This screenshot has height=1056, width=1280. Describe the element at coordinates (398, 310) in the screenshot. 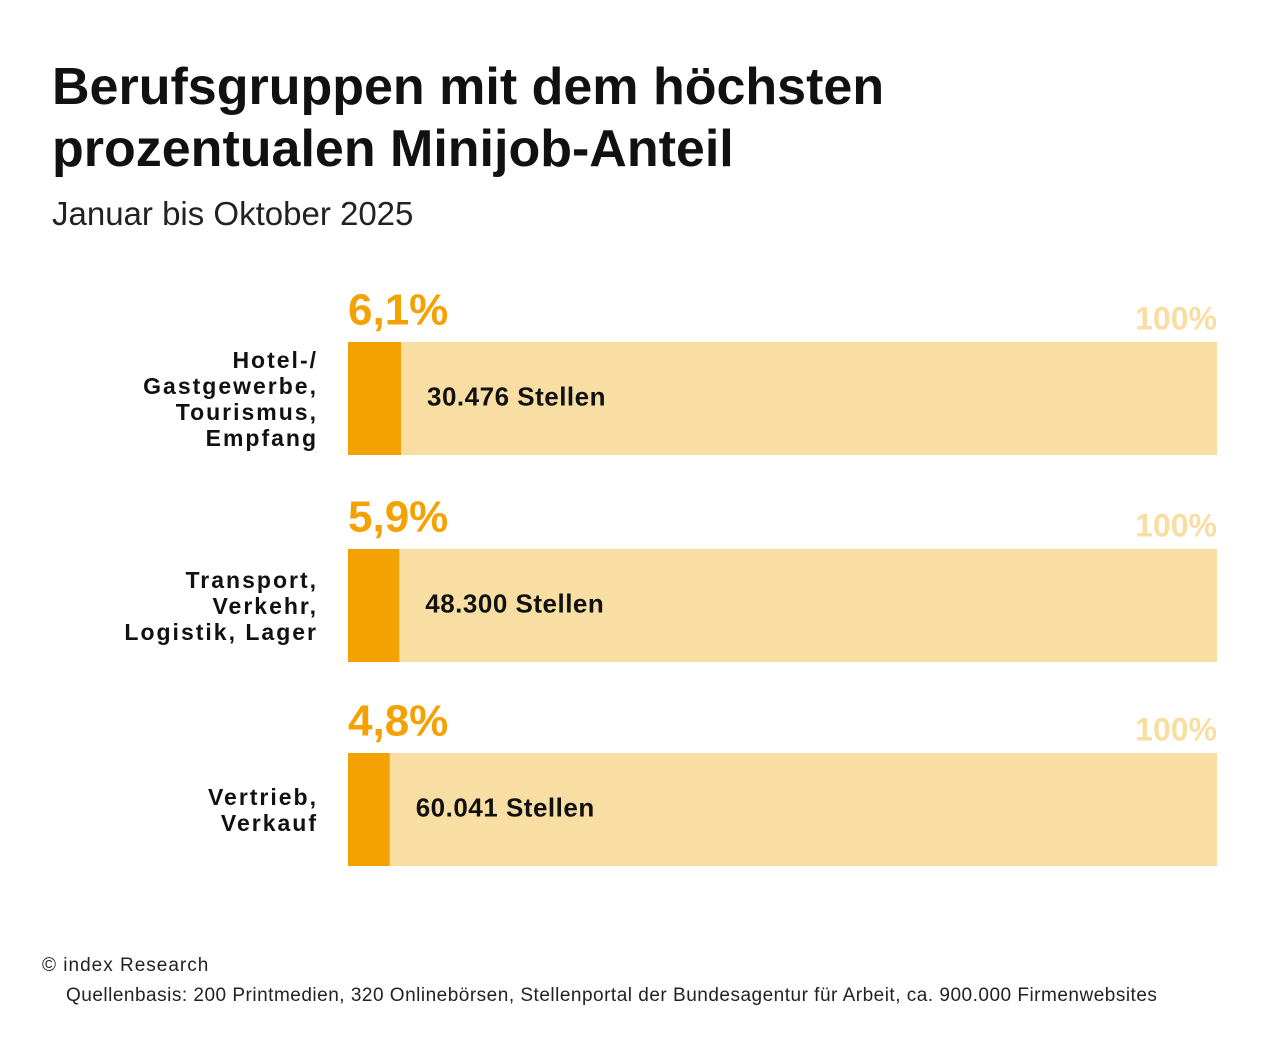

I see `value-label: 6,1%` at that location.